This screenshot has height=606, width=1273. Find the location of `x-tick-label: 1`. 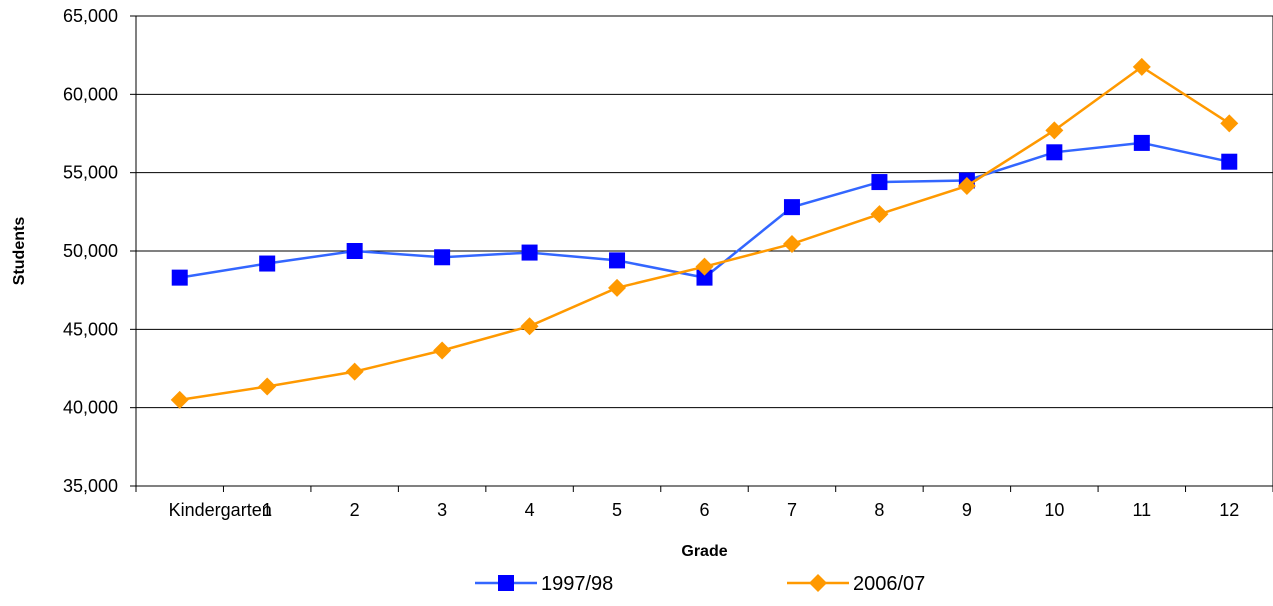

x-tick-label: 1 is located at coordinates (267, 510).